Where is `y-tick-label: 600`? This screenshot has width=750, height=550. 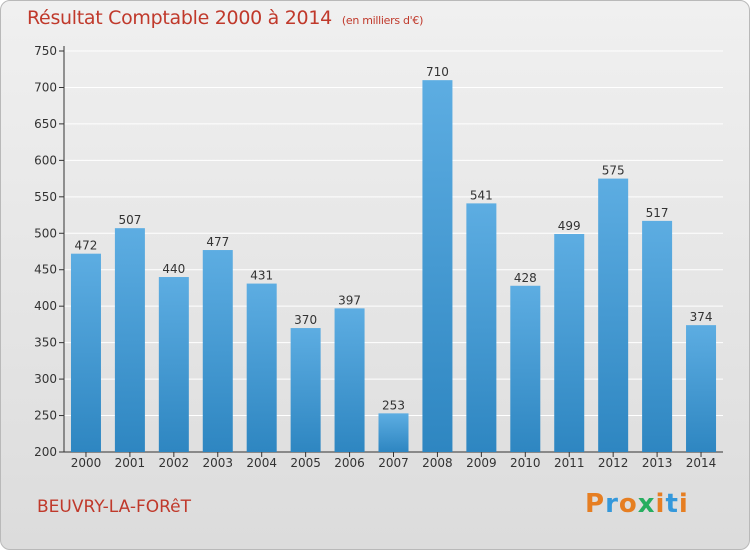 y-tick-label: 600 is located at coordinates (45, 160).